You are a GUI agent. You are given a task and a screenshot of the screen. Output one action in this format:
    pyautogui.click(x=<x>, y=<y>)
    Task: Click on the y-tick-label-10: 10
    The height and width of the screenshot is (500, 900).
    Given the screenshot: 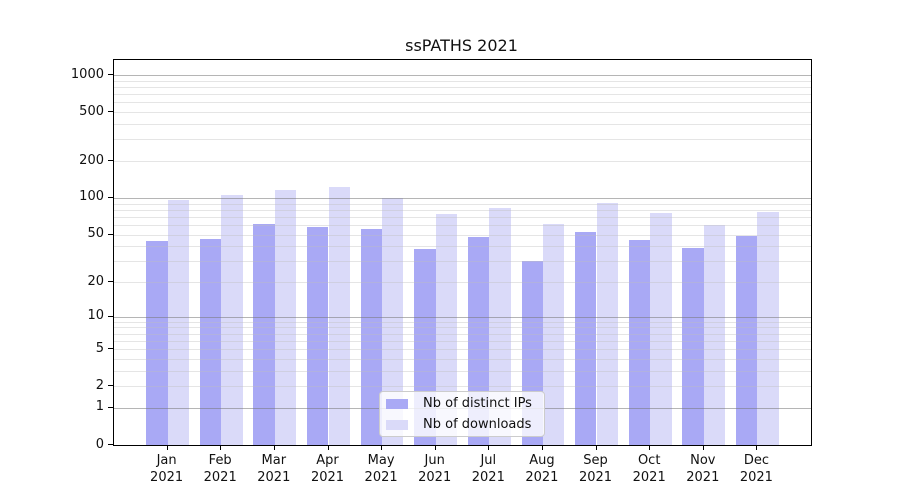 What is the action you would take?
    pyautogui.click(x=95, y=316)
    